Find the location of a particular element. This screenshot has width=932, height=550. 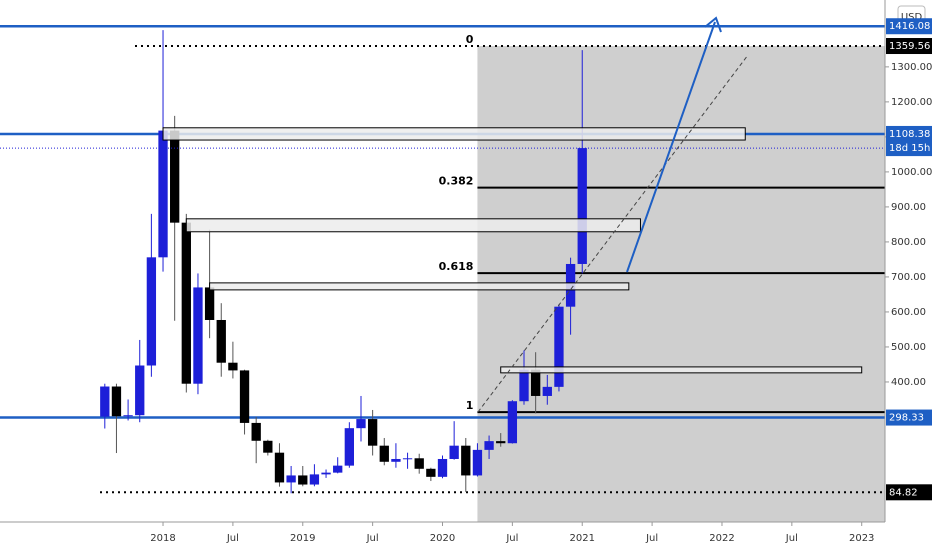

x-tick-label: 2018 is located at coordinates (162, 538).